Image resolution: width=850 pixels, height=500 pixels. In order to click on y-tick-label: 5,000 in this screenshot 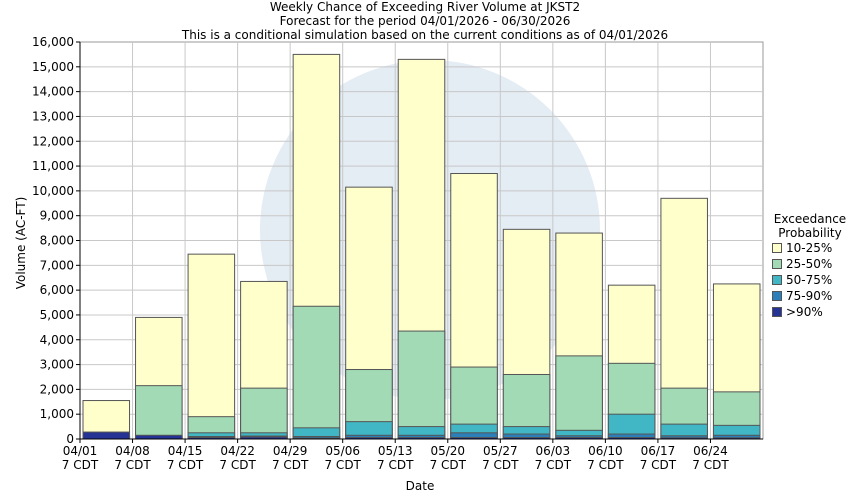, I will do `click(57, 315)`.